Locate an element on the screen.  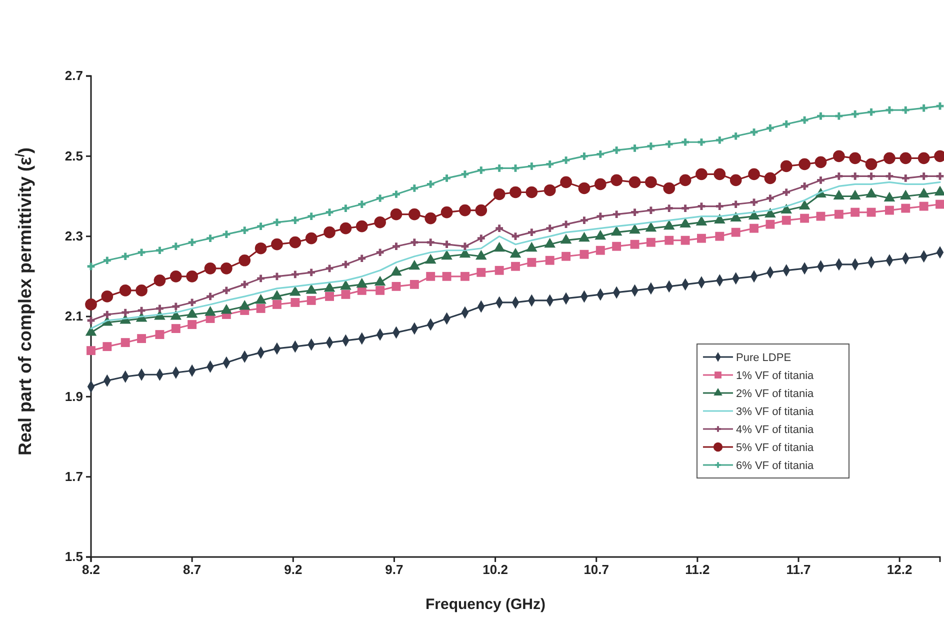
legend-label: 2% VF of titania is located at coordinates (775, 394).